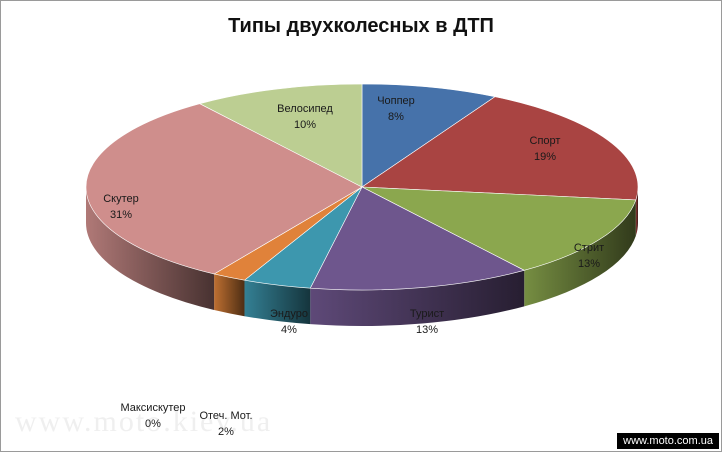 Image resolution: width=724 pixels, height=454 pixels. Describe the element at coordinates (226, 432) in the screenshot. I see `slice-percent-label-5: 2%` at that location.